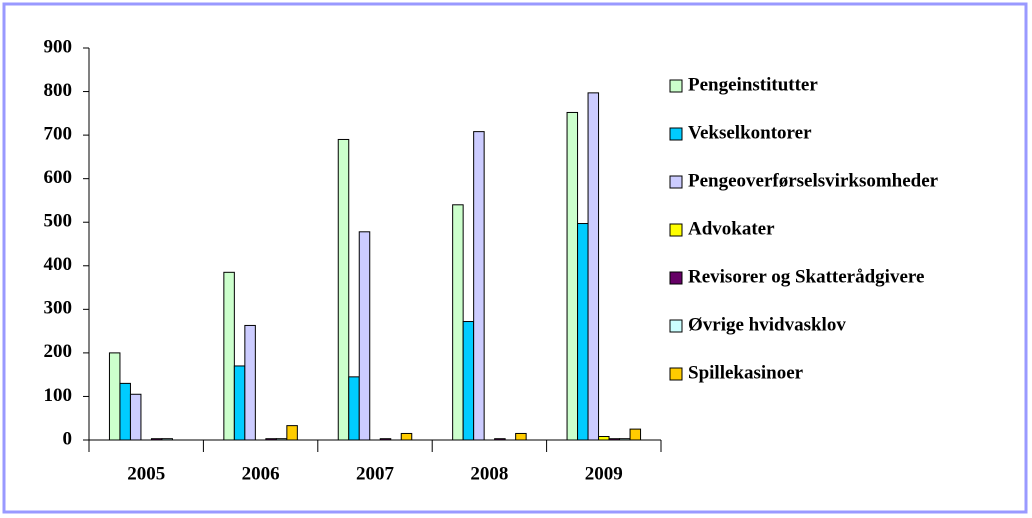 The height and width of the screenshot is (518, 1032). Describe the element at coordinates (68, 438) in the screenshot. I see `y-tick-label: 0` at that location.